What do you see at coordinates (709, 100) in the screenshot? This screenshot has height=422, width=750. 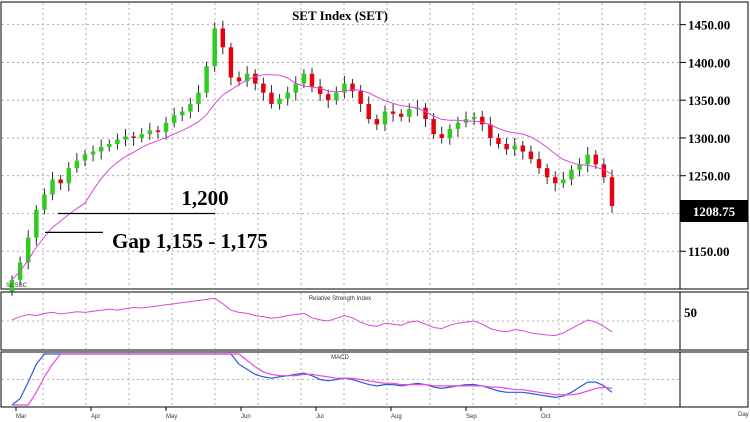 I see `price-ytick-label: 1350.00` at bounding box center [709, 100].